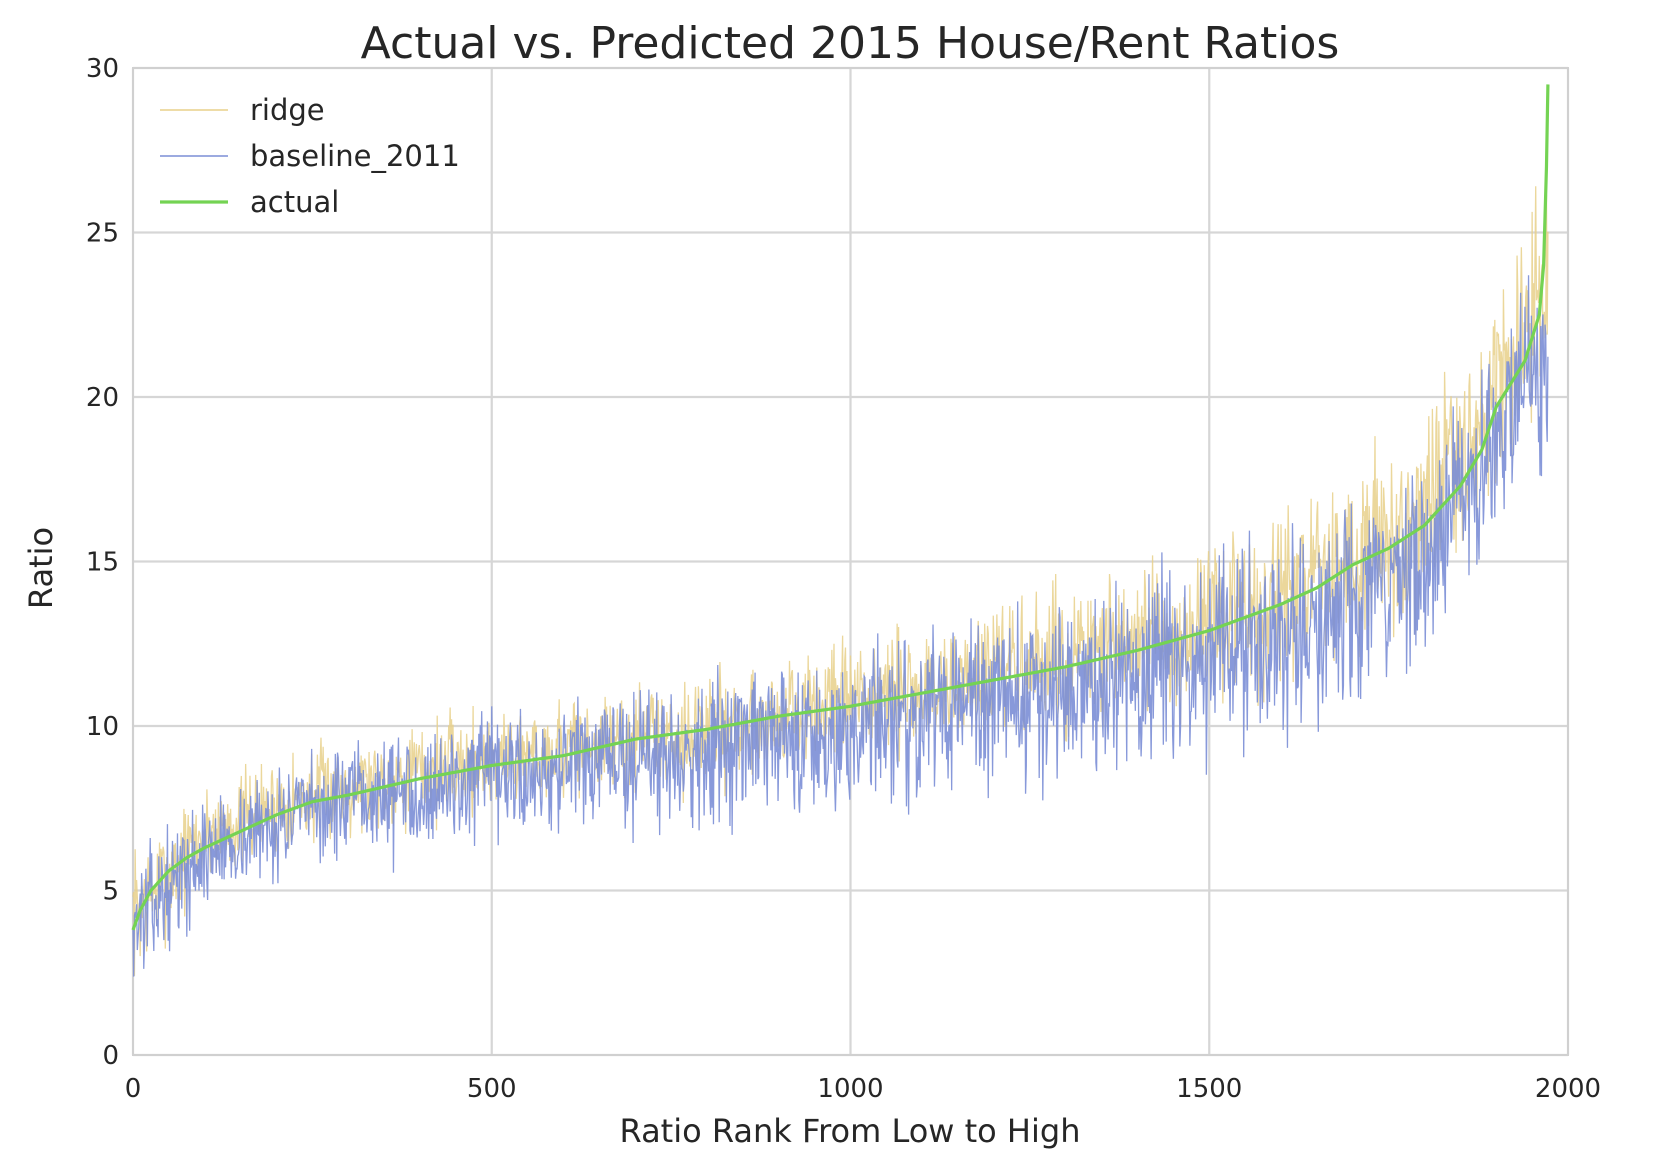 This screenshot has height=1174, width=1672. Describe the element at coordinates (287, 110) in the screenshot. I see `legend-label-ridge: ridge` at that location.